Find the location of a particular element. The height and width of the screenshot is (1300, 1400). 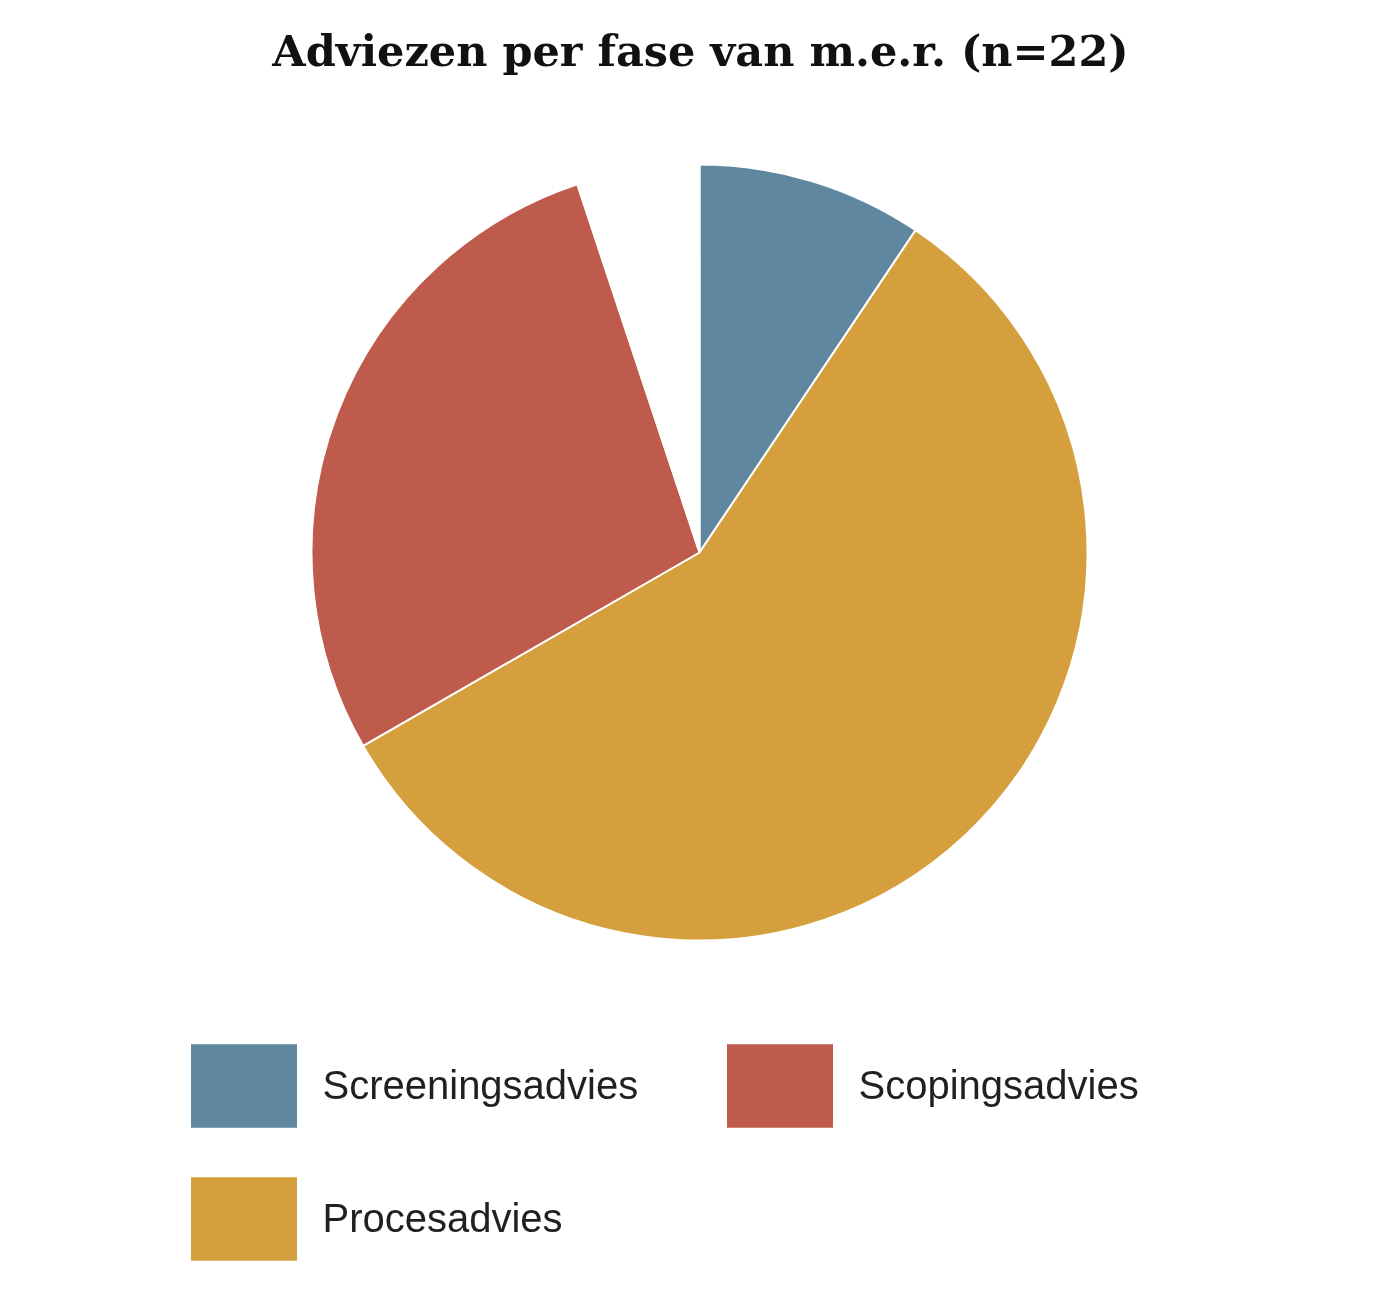

chart-title: Adviezen per fase van m.e.r. (n=22) is located at coordinates (700, 50).